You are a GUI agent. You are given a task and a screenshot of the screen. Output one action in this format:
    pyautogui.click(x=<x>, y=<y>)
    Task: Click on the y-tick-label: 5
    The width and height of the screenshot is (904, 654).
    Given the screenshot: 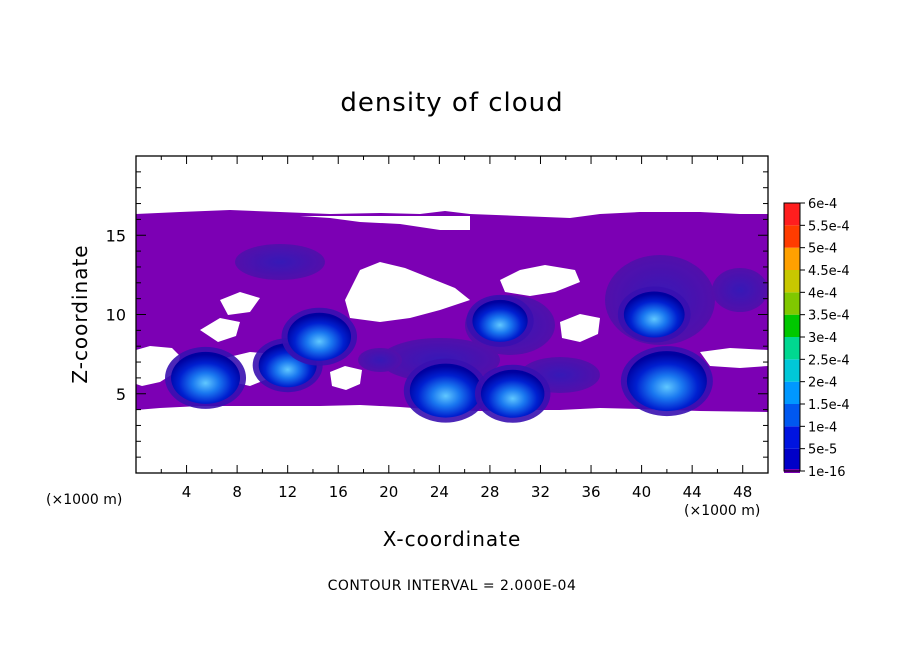 What is the action you would take?
    pyautogui.click(x=121, y=394)
    